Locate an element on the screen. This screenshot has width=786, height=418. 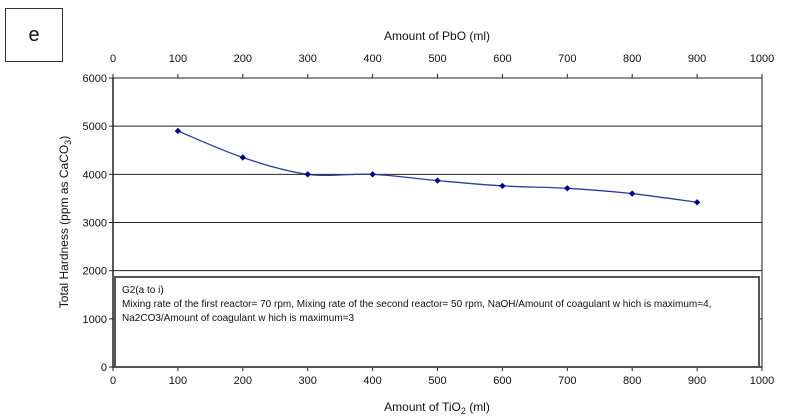
note-title: G2(a to i) is located at coordinates (143, 290).